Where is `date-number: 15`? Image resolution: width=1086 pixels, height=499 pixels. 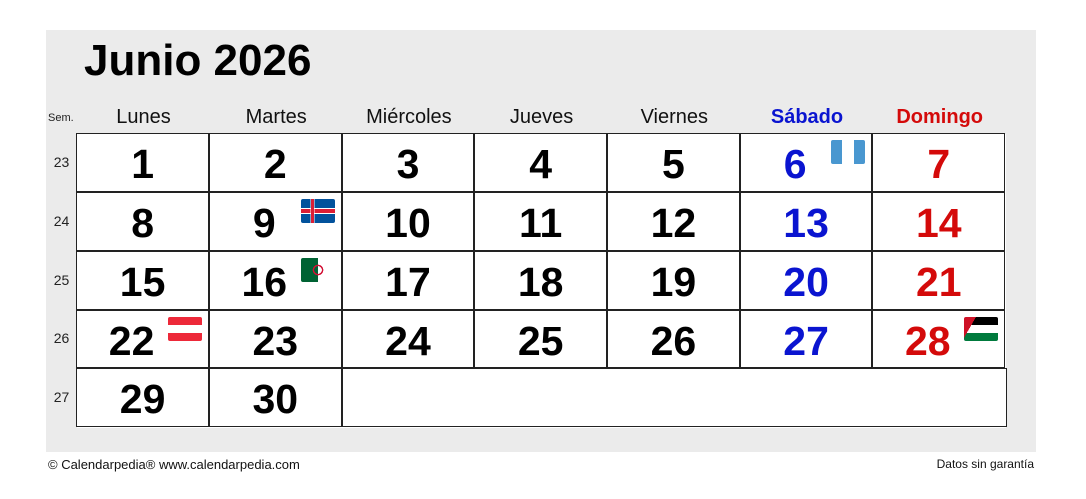
date-number: 15 is located at coordinates (142, 281).